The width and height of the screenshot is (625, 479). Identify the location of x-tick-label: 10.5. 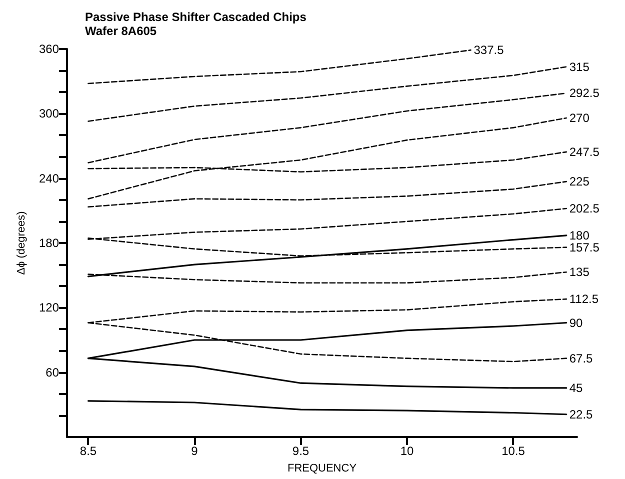
(514, 451).